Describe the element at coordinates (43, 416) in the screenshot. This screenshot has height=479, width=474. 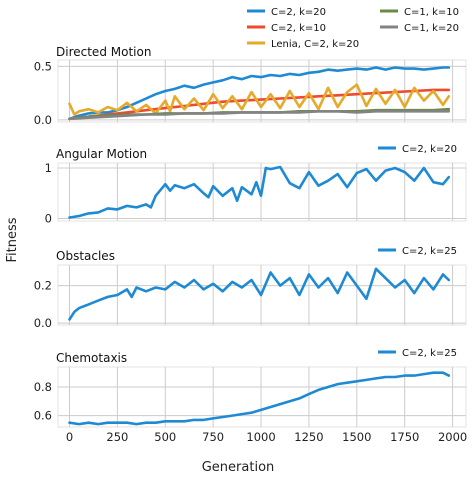
I see `y-tick-label: 0.6` at that location.